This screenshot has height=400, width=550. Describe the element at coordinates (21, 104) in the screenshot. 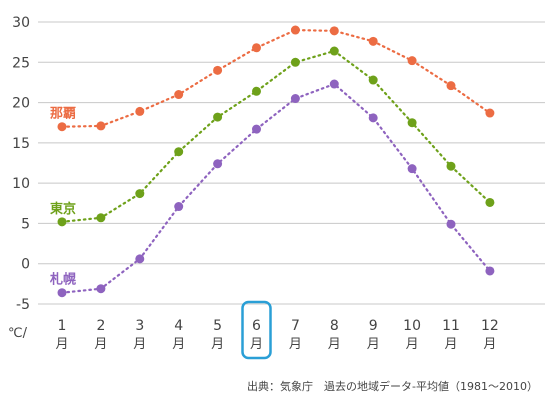

I see `y-tick-label: 20` at that location.